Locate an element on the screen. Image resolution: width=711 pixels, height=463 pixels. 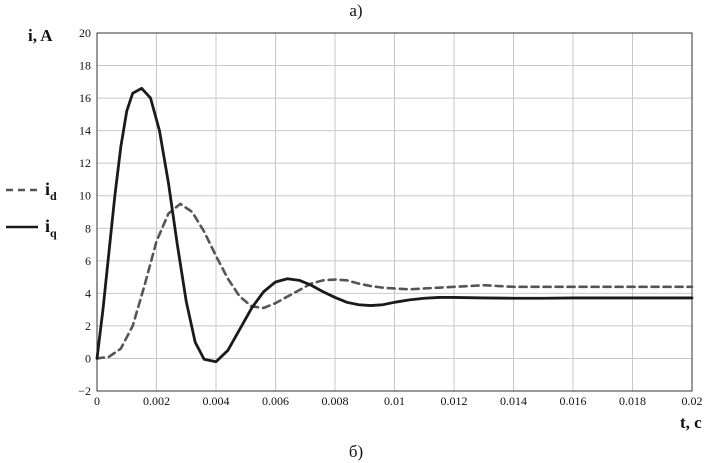
legend-entry-id: id is located at coordinates (51, 191).